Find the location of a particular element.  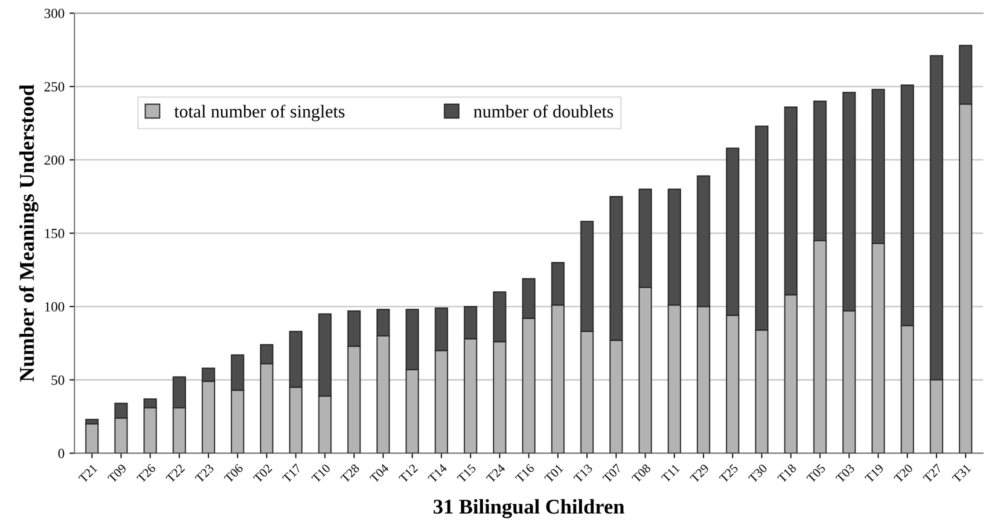

x-tick-label: T30 is located at coordinates (758, 474).